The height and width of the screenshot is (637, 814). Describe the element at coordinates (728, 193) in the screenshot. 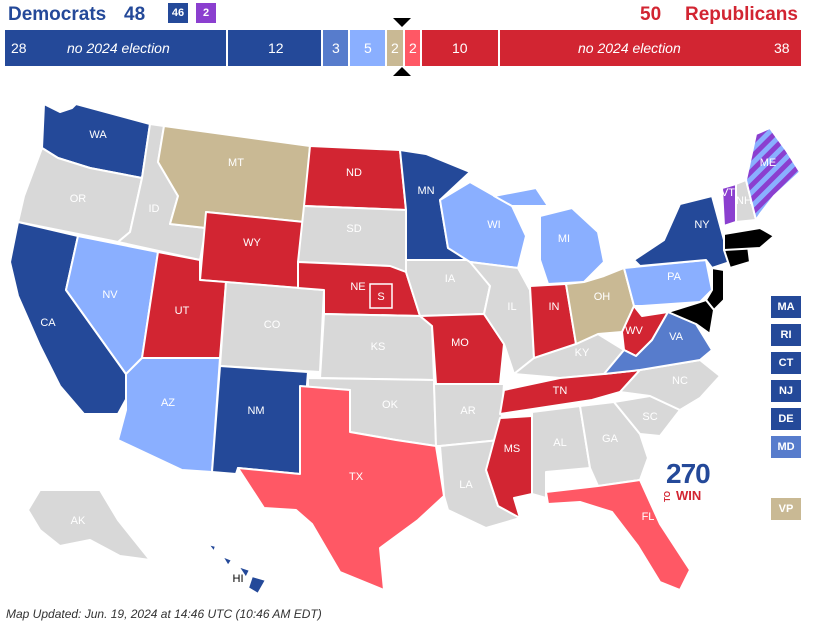

I see `state-label-VT: VT` at that location.